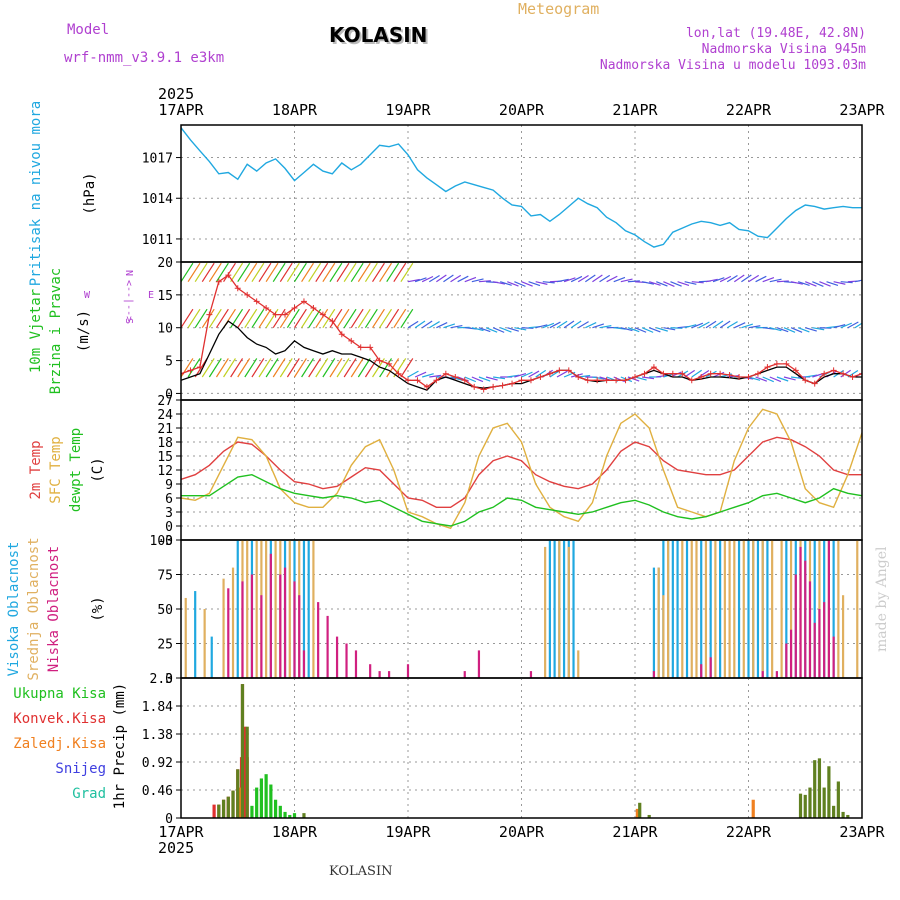  Describe the element at coordinates (14, 609) in the screenshot. I see `panel-title-0: Visoka Oblacnost` at that location.